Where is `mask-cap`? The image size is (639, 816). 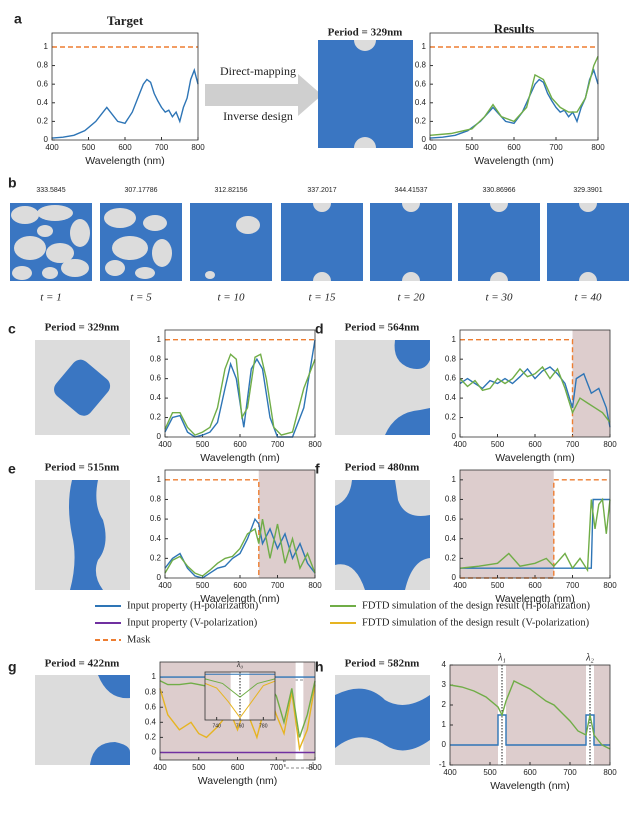
mask-cap is located at coordinates (319, 285).